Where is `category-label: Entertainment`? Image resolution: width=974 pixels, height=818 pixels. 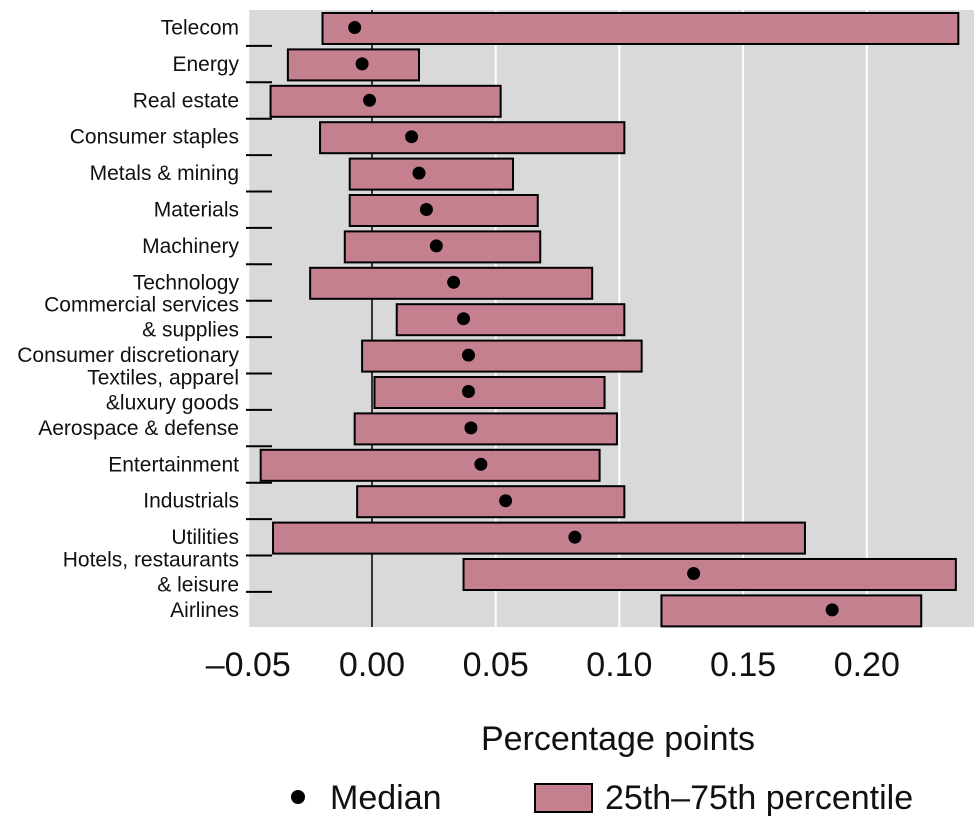
category-label: Entertainment is located at coordinates (173, 464).